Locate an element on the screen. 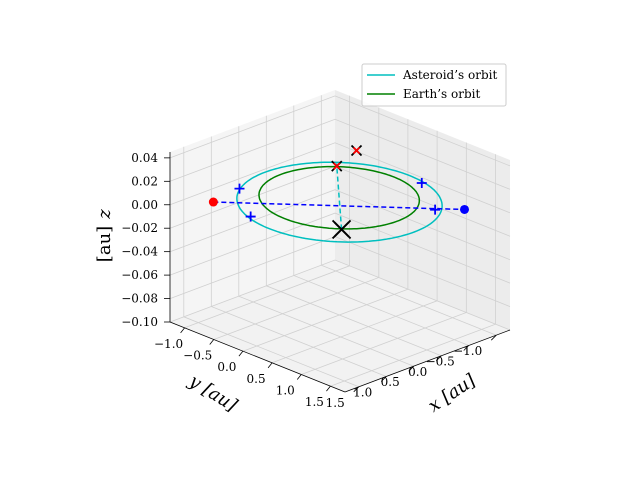 This screenshot has width=640, height=480. z-axis-label-group: [au] z is located at coordinates (104, 235).